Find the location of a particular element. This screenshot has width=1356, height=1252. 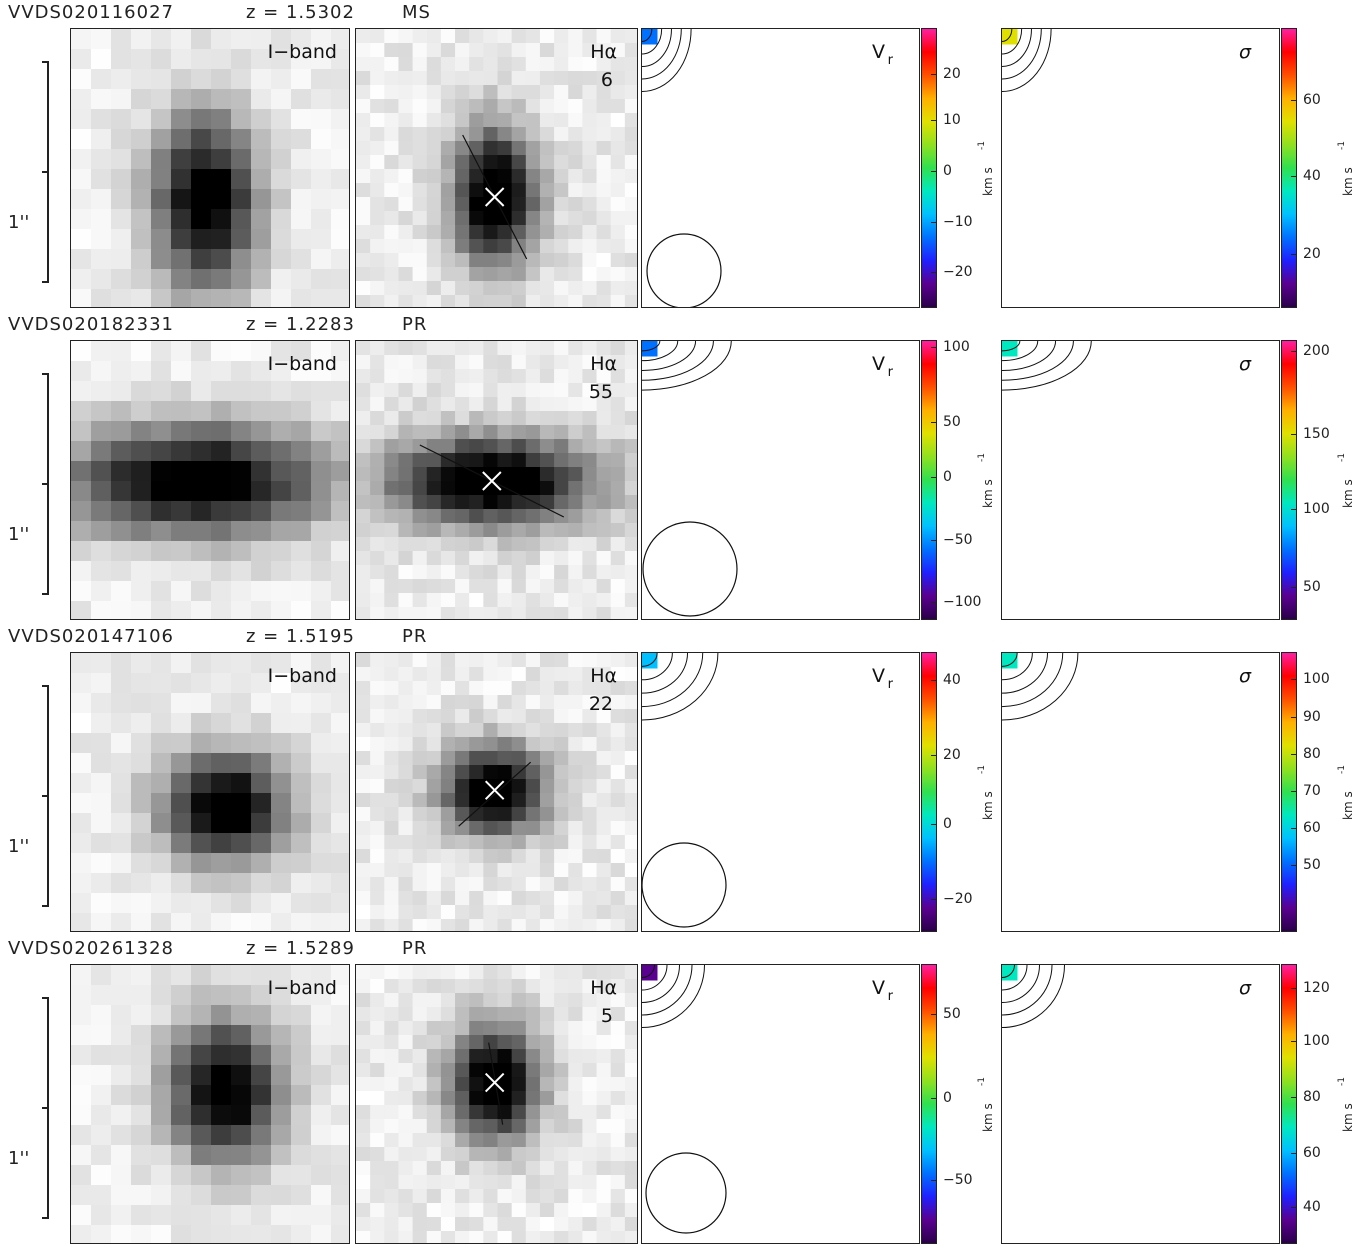

redshift-label: z = 1.2283 is located at coordinates (300, 324).